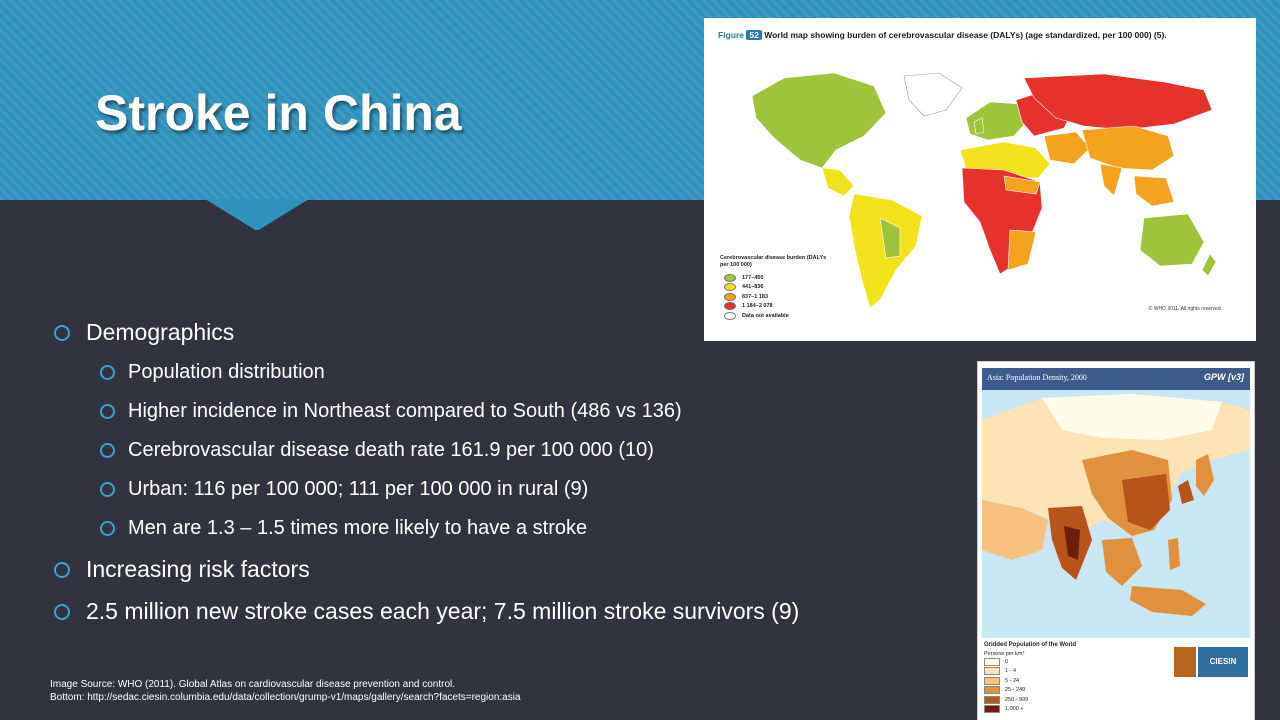  What do you see at coordinates (502, 574) in the screenshot?
I see `bullet-item: Increasing risk factors` at bounding box center [502, 574].